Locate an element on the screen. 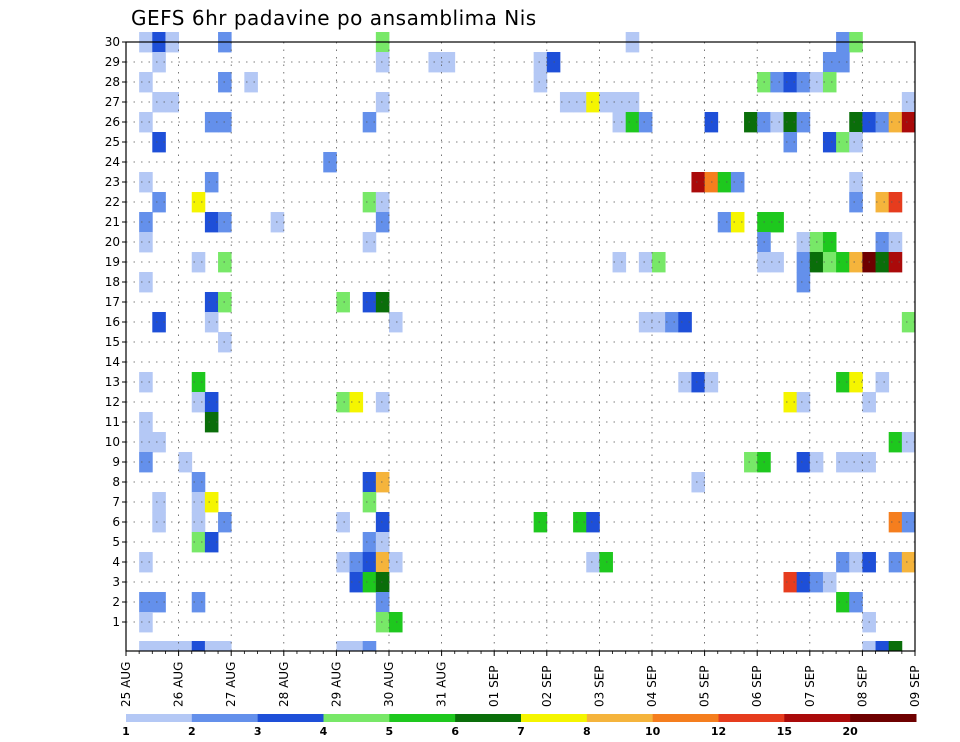 Image resolution: width=960 pixels, height=742 pixels. colorbar-label: 8 is located at coordinates (587, 731).